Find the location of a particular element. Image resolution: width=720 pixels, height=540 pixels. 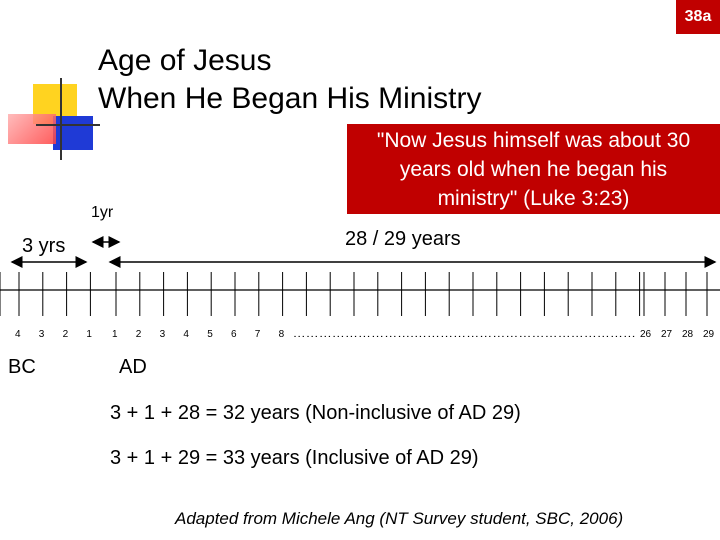

tick-label-ad-27: 27 is located at coordinates (667, 334).